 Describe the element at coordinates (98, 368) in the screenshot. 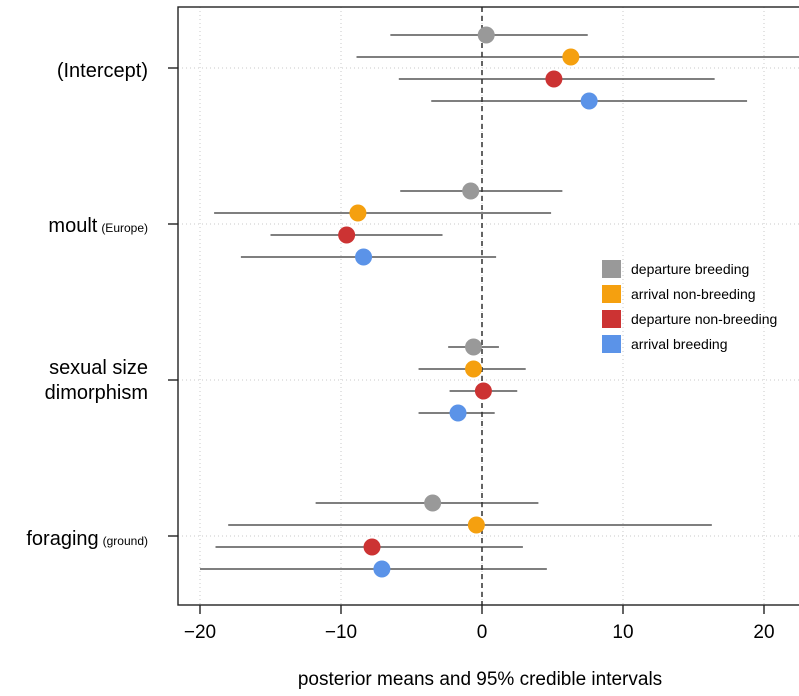

I see `y-label-ssd-line1: sexual size` at that location.